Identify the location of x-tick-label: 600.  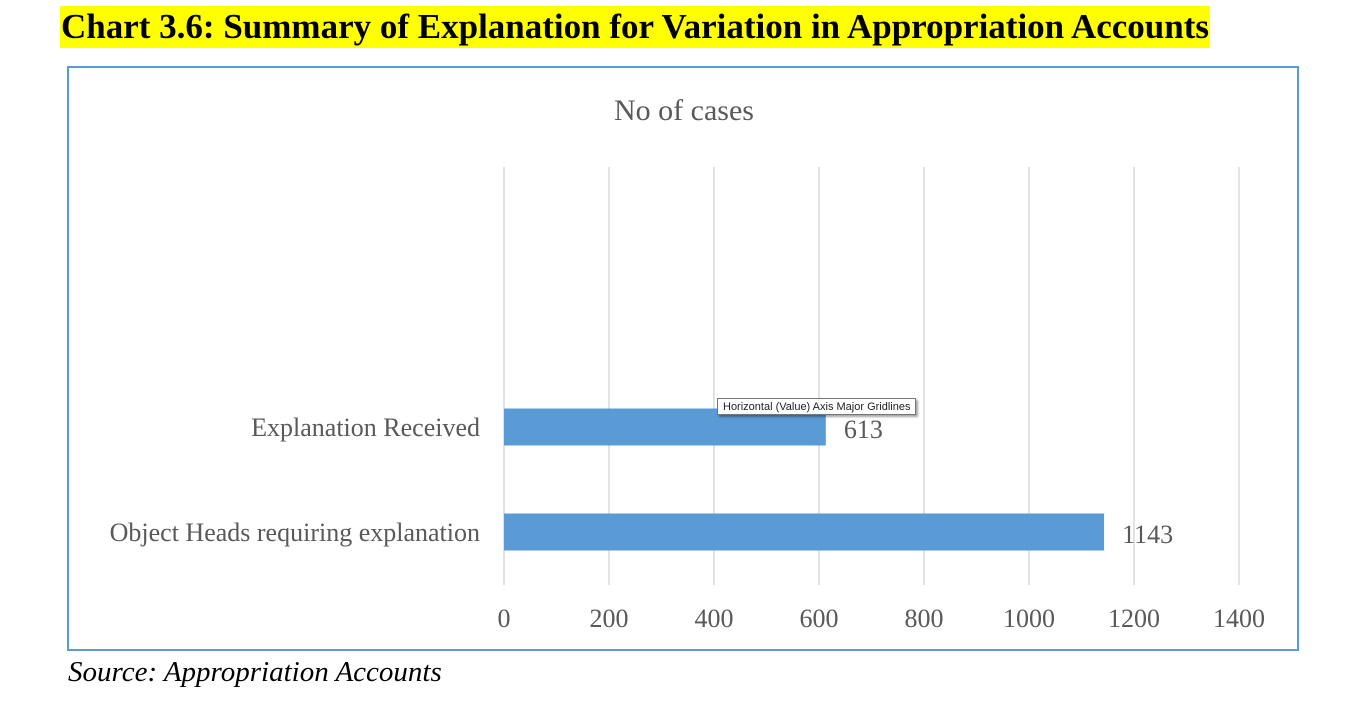
(819, 618).